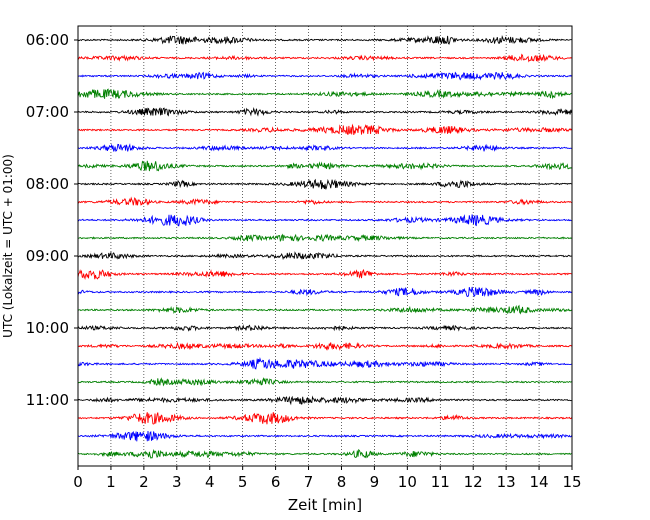 This screenshot has height=520, width=650. What do you see at coordinates (309, 482) in the screenshot?
I see `x-tick-label: 7` at bounding box center [309, 482].